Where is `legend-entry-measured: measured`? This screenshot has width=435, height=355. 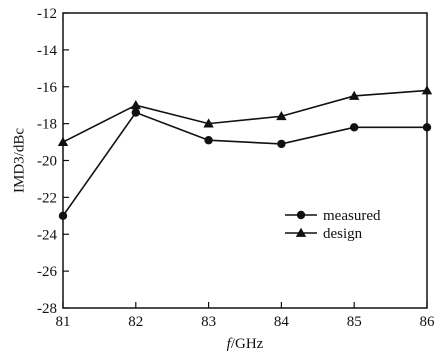 legend-entry-measured: measured is located at coordinates (333, 216).